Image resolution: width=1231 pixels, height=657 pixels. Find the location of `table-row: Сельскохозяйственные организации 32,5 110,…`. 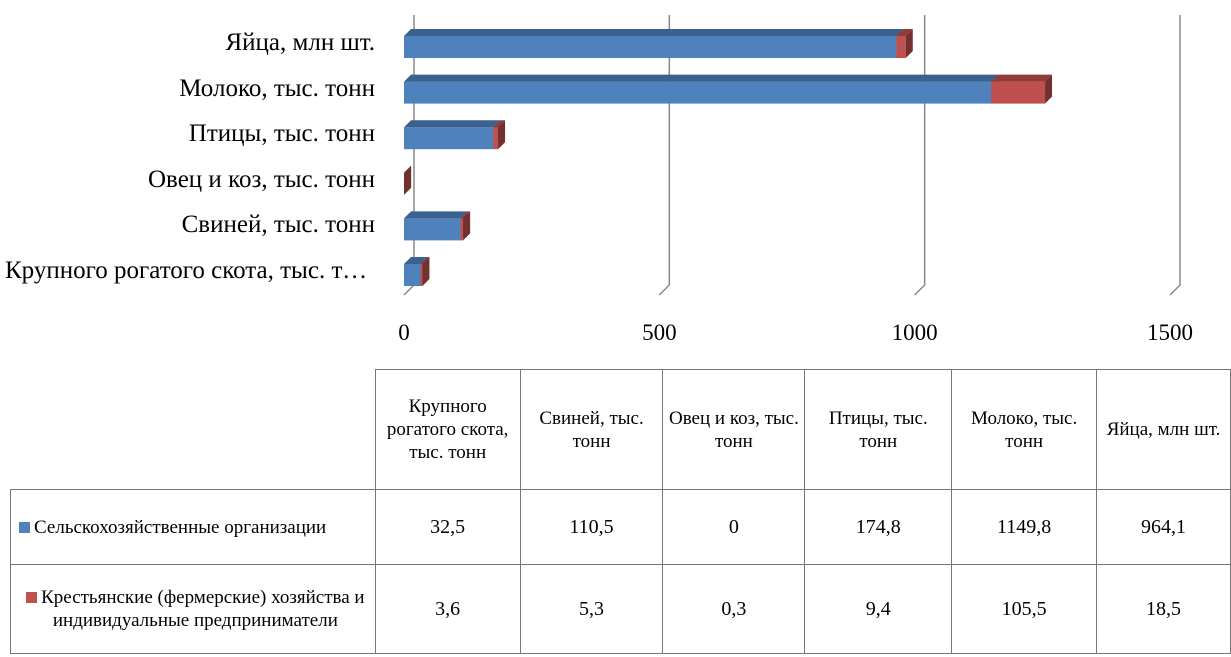

table-row: Сельскохозяйственные организации 32,5 110,… is located at coordinates (620, 527).